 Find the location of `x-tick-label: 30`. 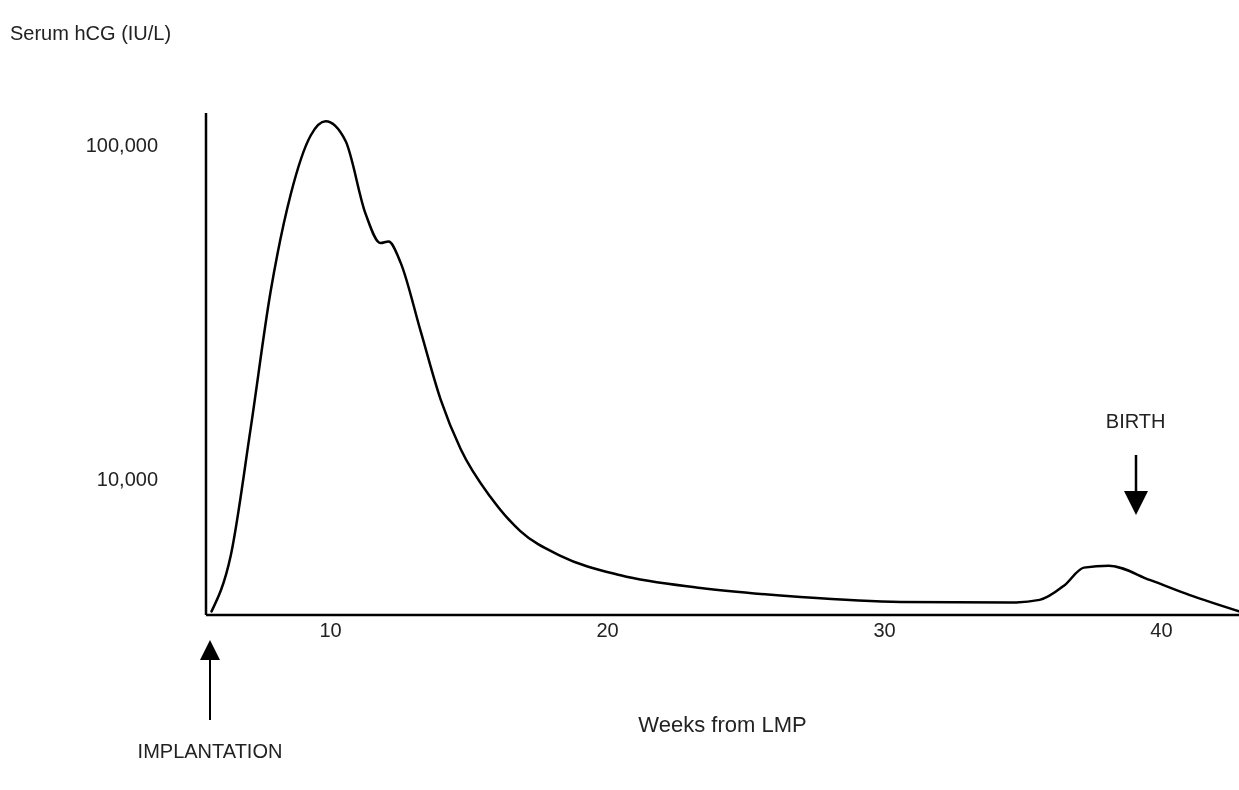

x-tick-label: 30 is located at coordinates (884, 630).